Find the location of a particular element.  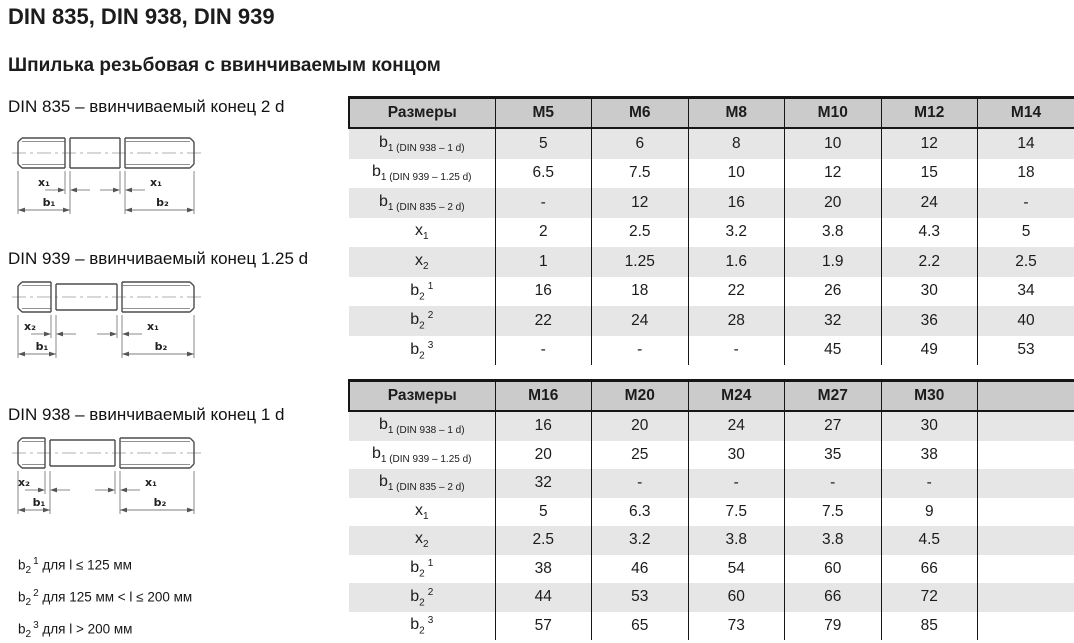

footnote-b2-3: b23 для l > 200 мм is located at coordinates (75, 630).